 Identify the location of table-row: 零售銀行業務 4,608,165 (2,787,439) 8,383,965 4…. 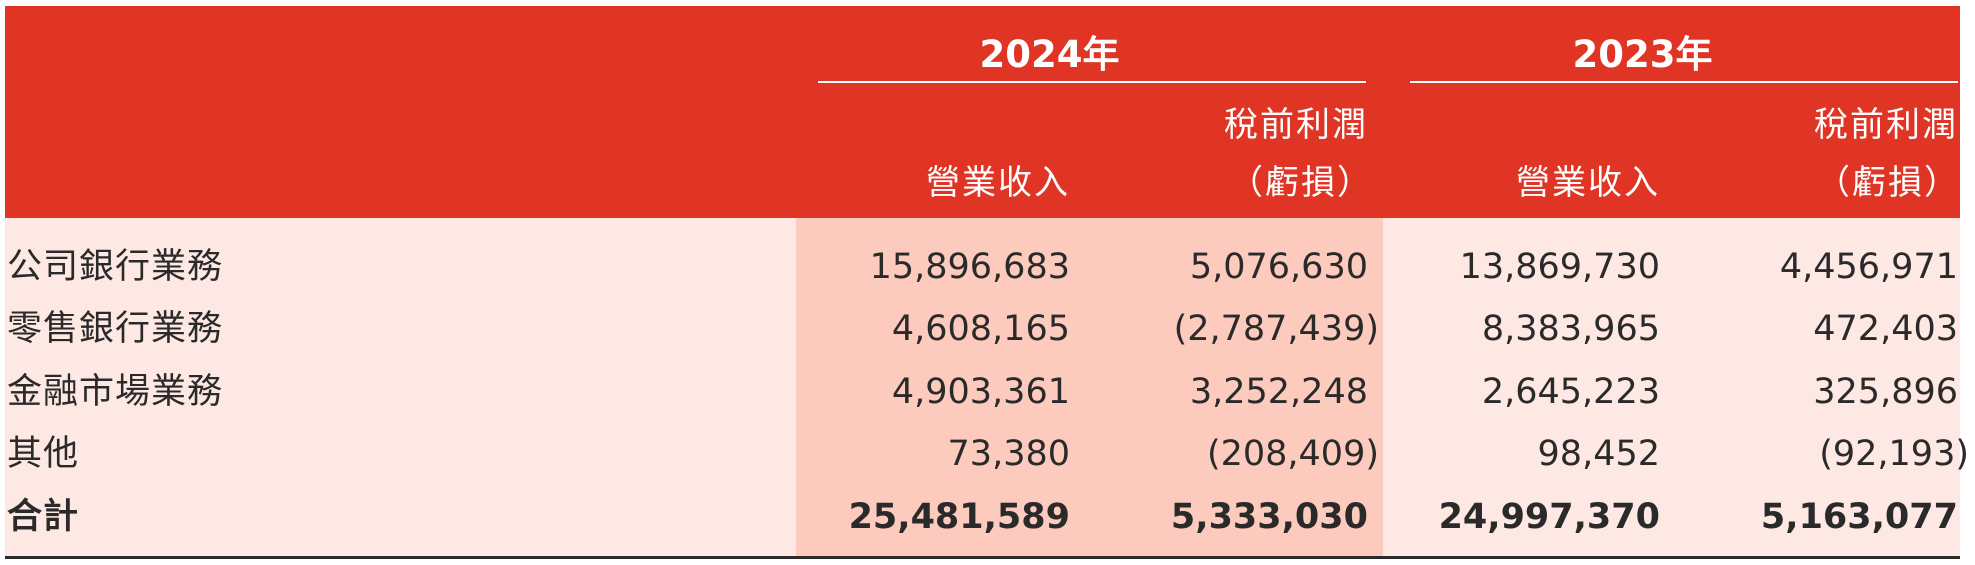
(982, 329).